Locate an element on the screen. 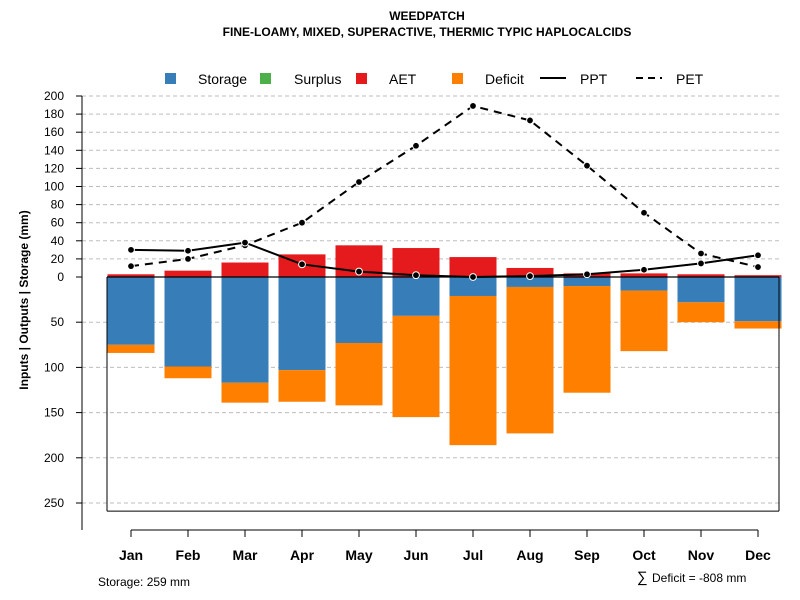 The width and height of the screenshot is (800, 600). point-pet-feb is located at coordinates (188, 259).